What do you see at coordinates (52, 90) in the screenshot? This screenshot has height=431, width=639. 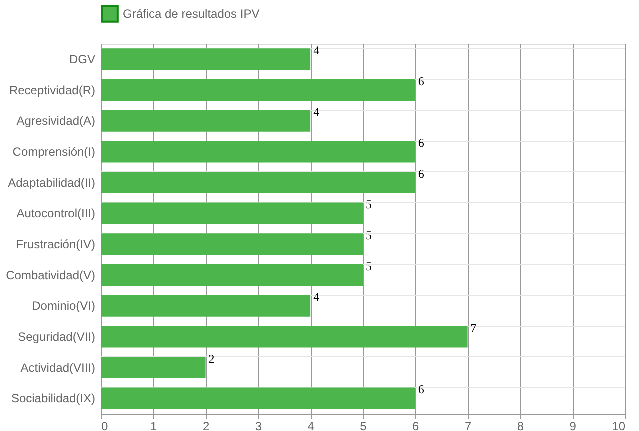 I see `y-tick-label: Receptividad(R)` at bounding box center [52, 90].